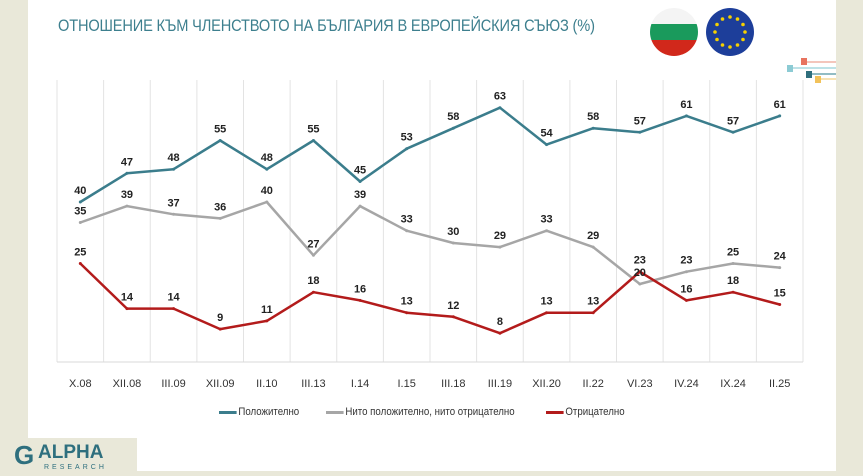 This screenshot has width=863, height=476. I want to click on data-label: 25, so click(80, 253).